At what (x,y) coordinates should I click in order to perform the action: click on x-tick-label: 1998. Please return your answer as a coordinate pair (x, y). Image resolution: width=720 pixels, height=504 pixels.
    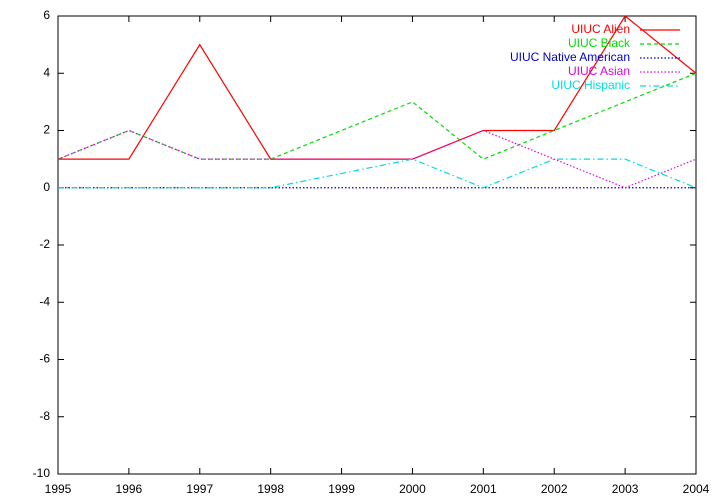
    Looking at the image, I should click on (270, 489).